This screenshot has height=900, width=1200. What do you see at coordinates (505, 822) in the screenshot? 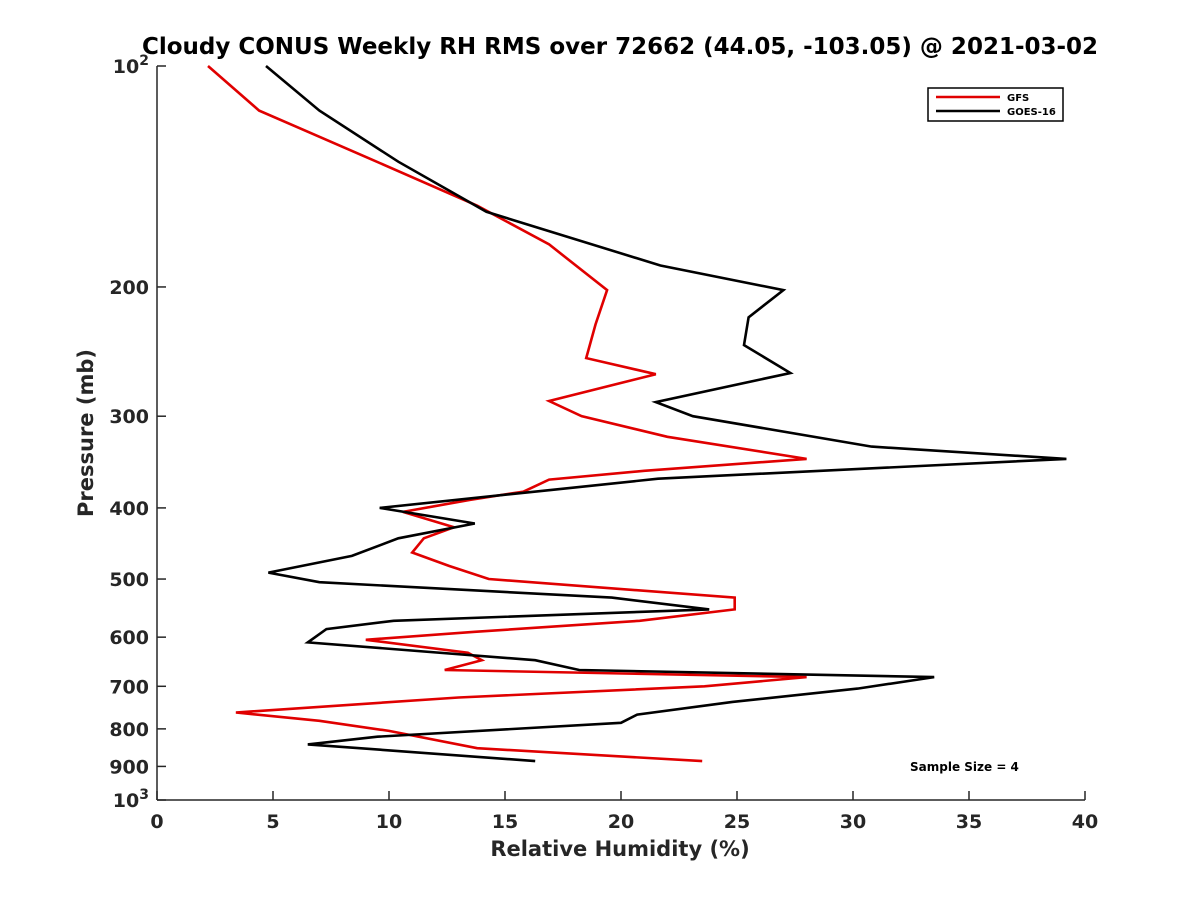
I see `x-tick-label: 15` at bounding box center [505, 822].